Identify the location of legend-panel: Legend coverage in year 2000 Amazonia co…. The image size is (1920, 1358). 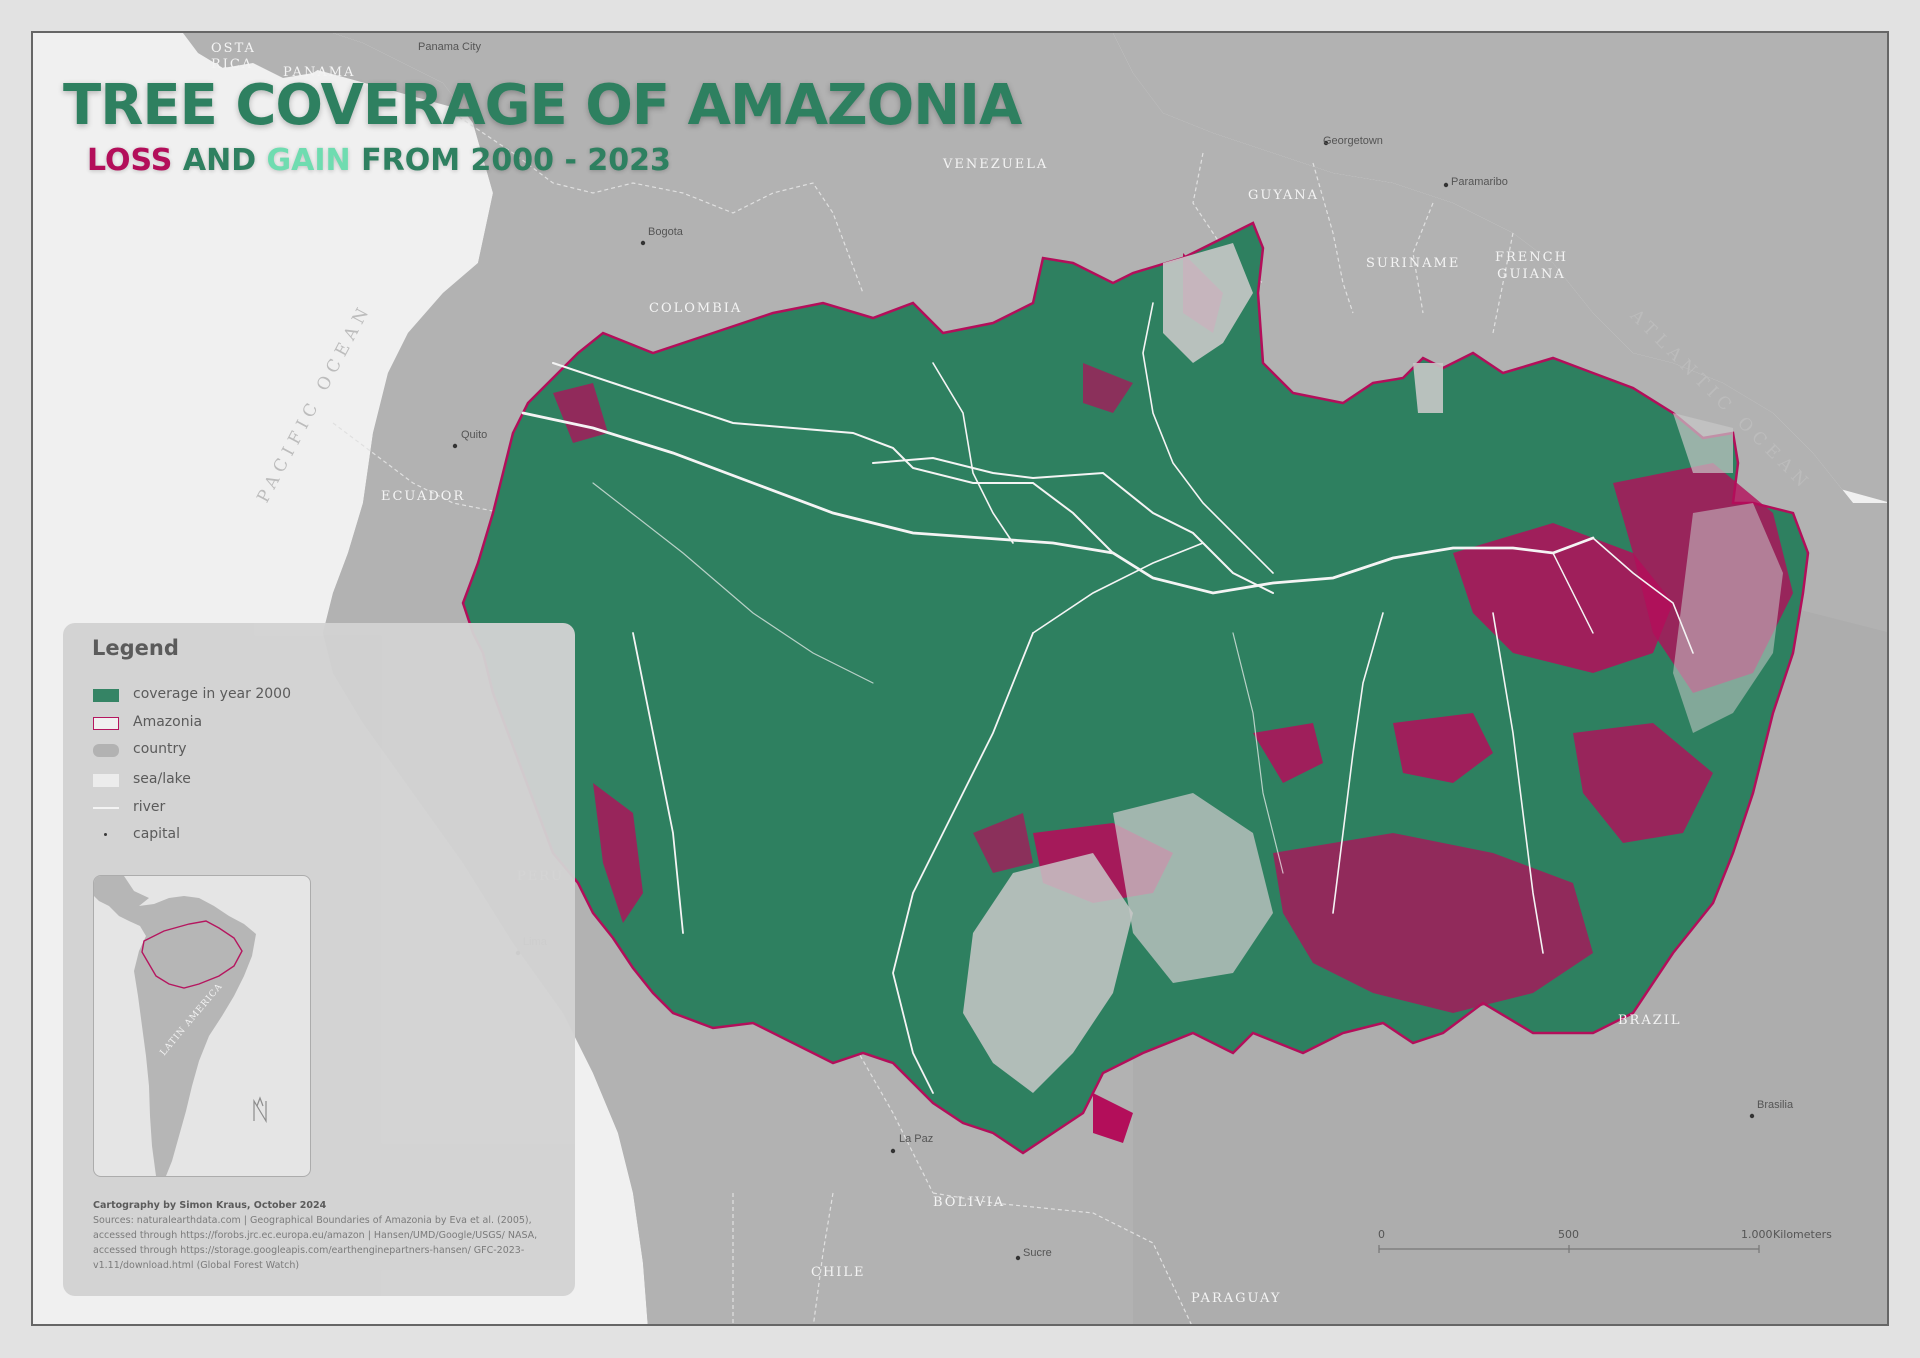
(319, 959).